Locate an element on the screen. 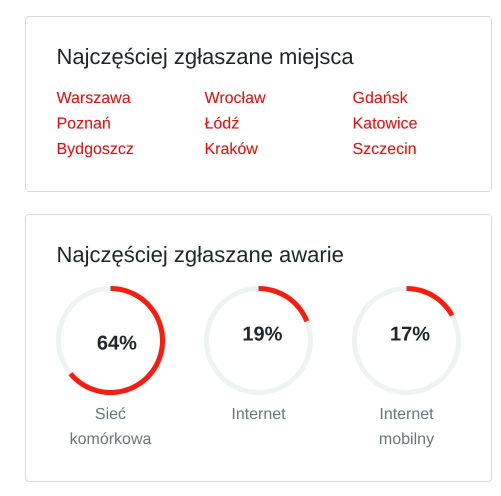 The height and width of the screenshot is (496, 501). text: Najczęściej zgłaszane awarie is located at coordinates (200, 254).